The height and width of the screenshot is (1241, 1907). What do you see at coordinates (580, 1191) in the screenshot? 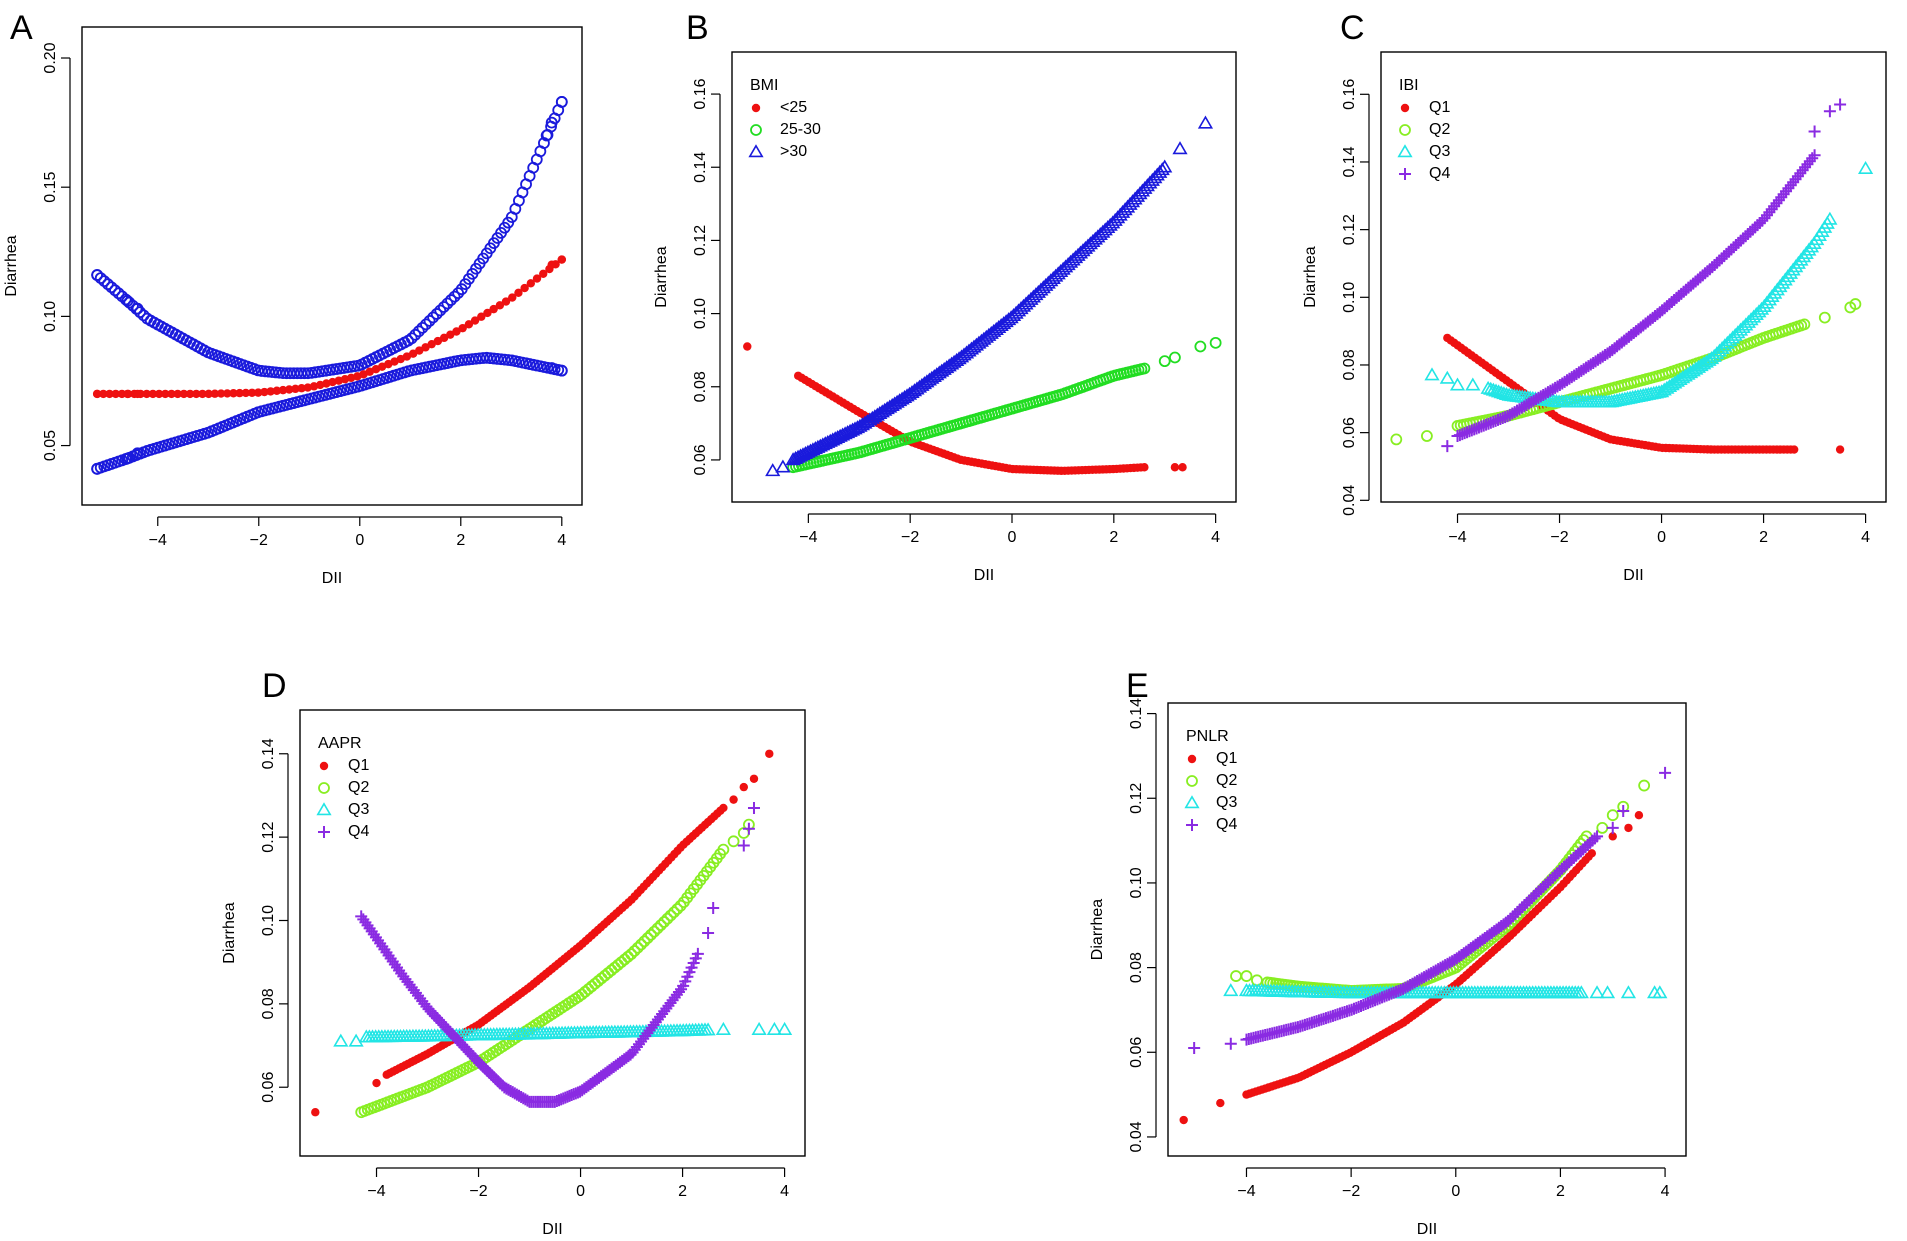
I see `x-tick-label: 0` at bounding box center [580, 1191].